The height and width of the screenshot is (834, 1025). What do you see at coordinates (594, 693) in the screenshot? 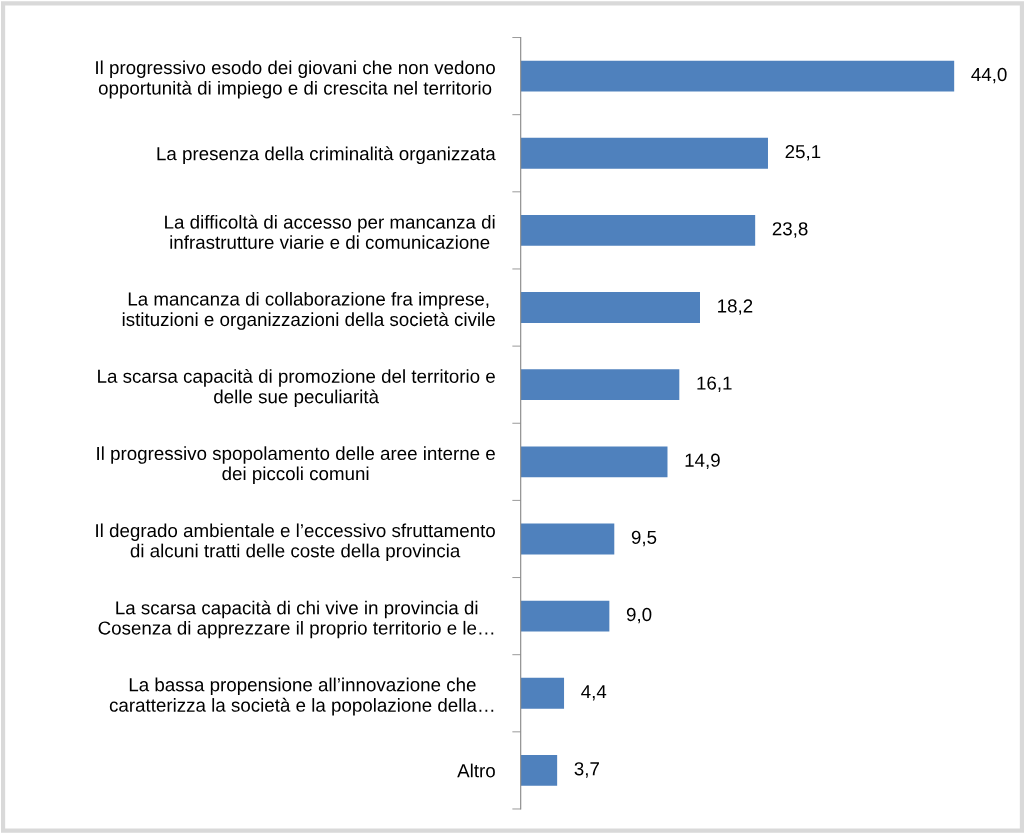
I see `data-label: 4,4` at bounding box center [594, 693].